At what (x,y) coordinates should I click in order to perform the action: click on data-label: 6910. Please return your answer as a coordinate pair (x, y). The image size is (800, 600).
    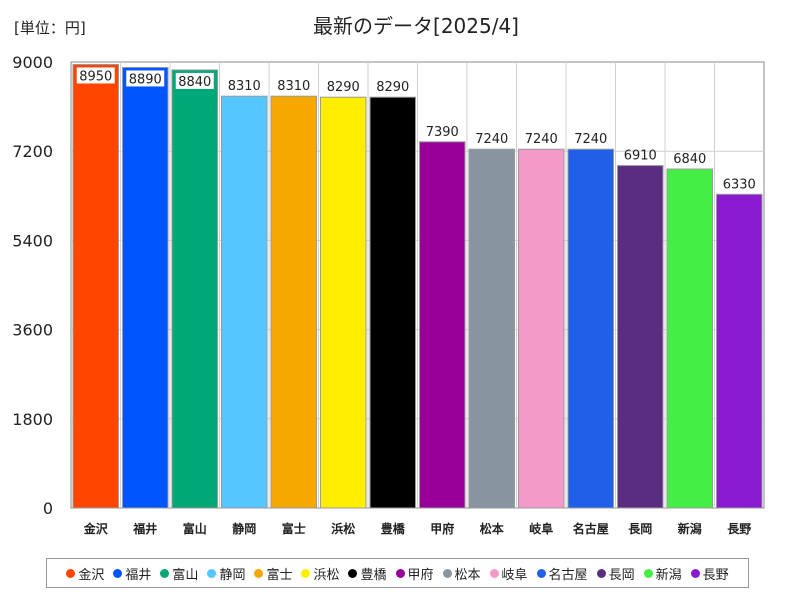
    Looking at the image, I should click on (640, 156).